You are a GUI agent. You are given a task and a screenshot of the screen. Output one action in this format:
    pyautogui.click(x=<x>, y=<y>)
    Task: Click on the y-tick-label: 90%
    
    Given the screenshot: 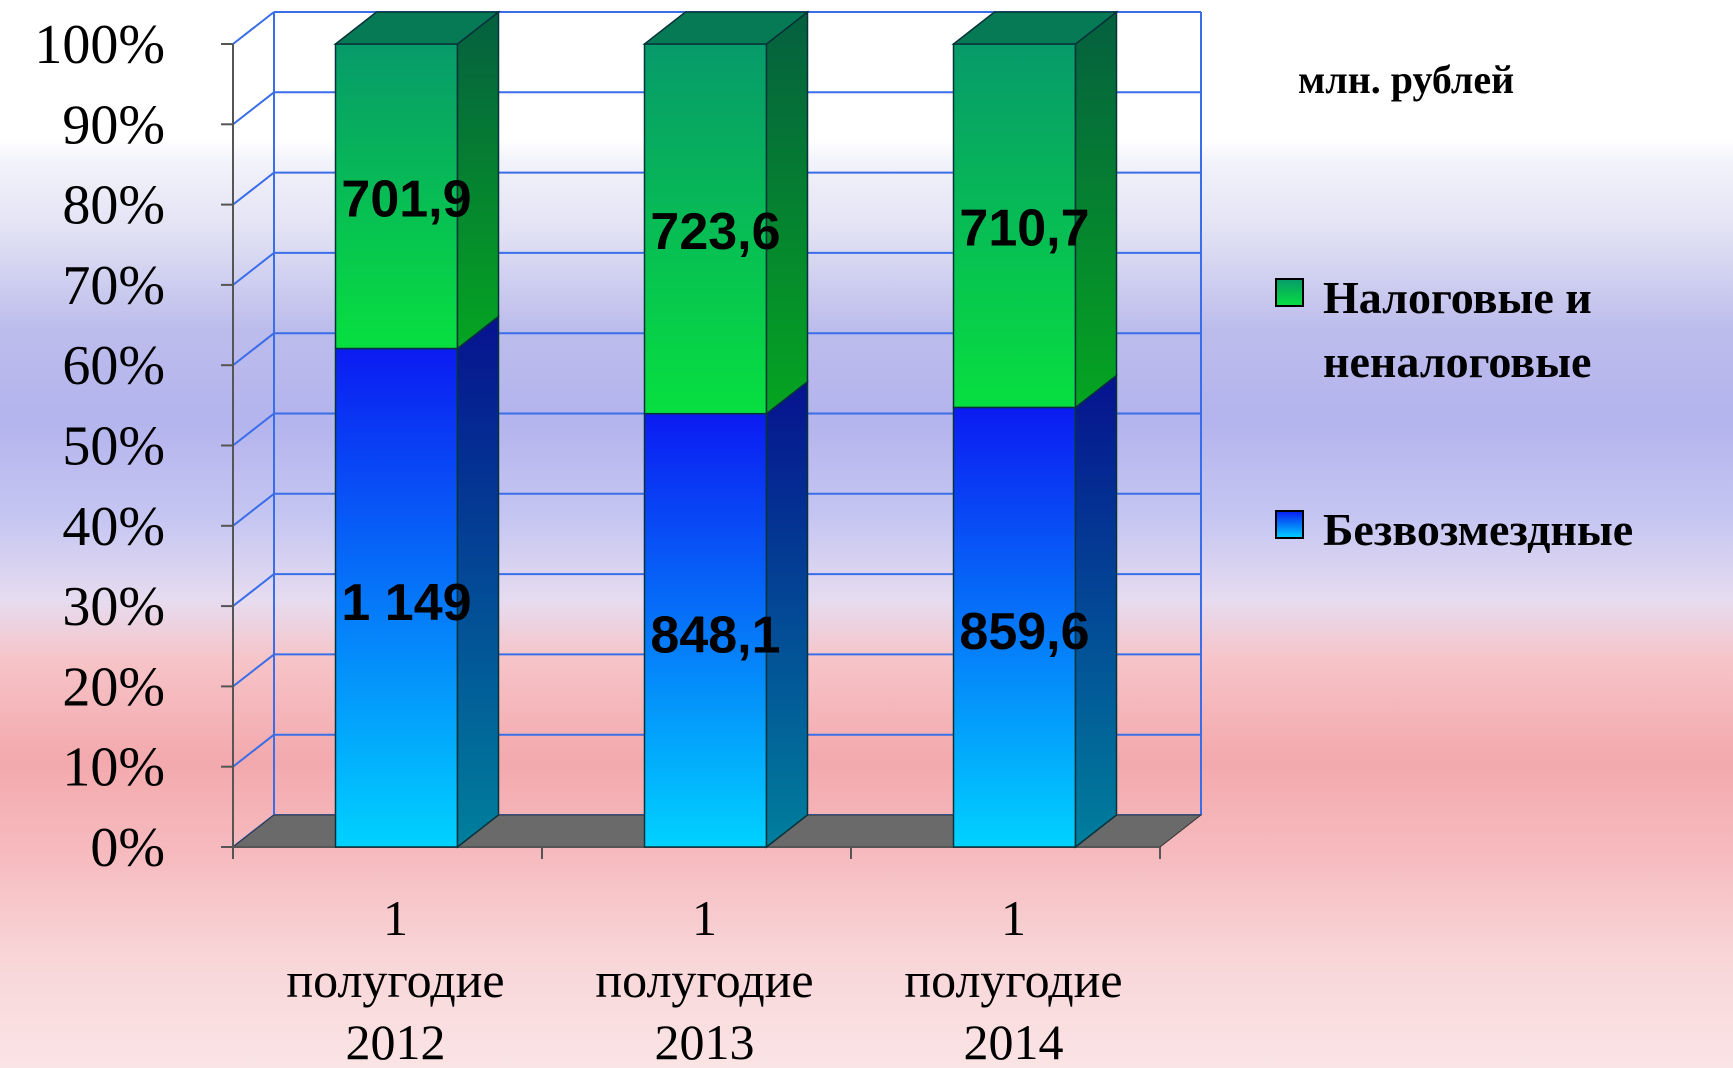 What is the action you would take?
    pyautogui.click(x=113, y=125)
    